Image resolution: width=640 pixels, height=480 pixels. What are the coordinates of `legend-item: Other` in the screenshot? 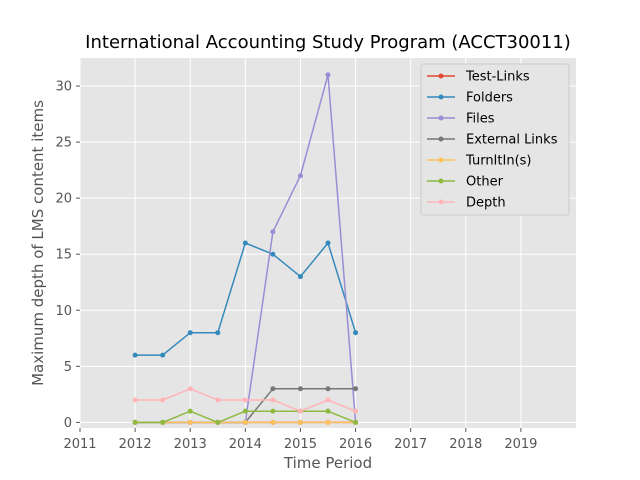 It's located at (465, 182).